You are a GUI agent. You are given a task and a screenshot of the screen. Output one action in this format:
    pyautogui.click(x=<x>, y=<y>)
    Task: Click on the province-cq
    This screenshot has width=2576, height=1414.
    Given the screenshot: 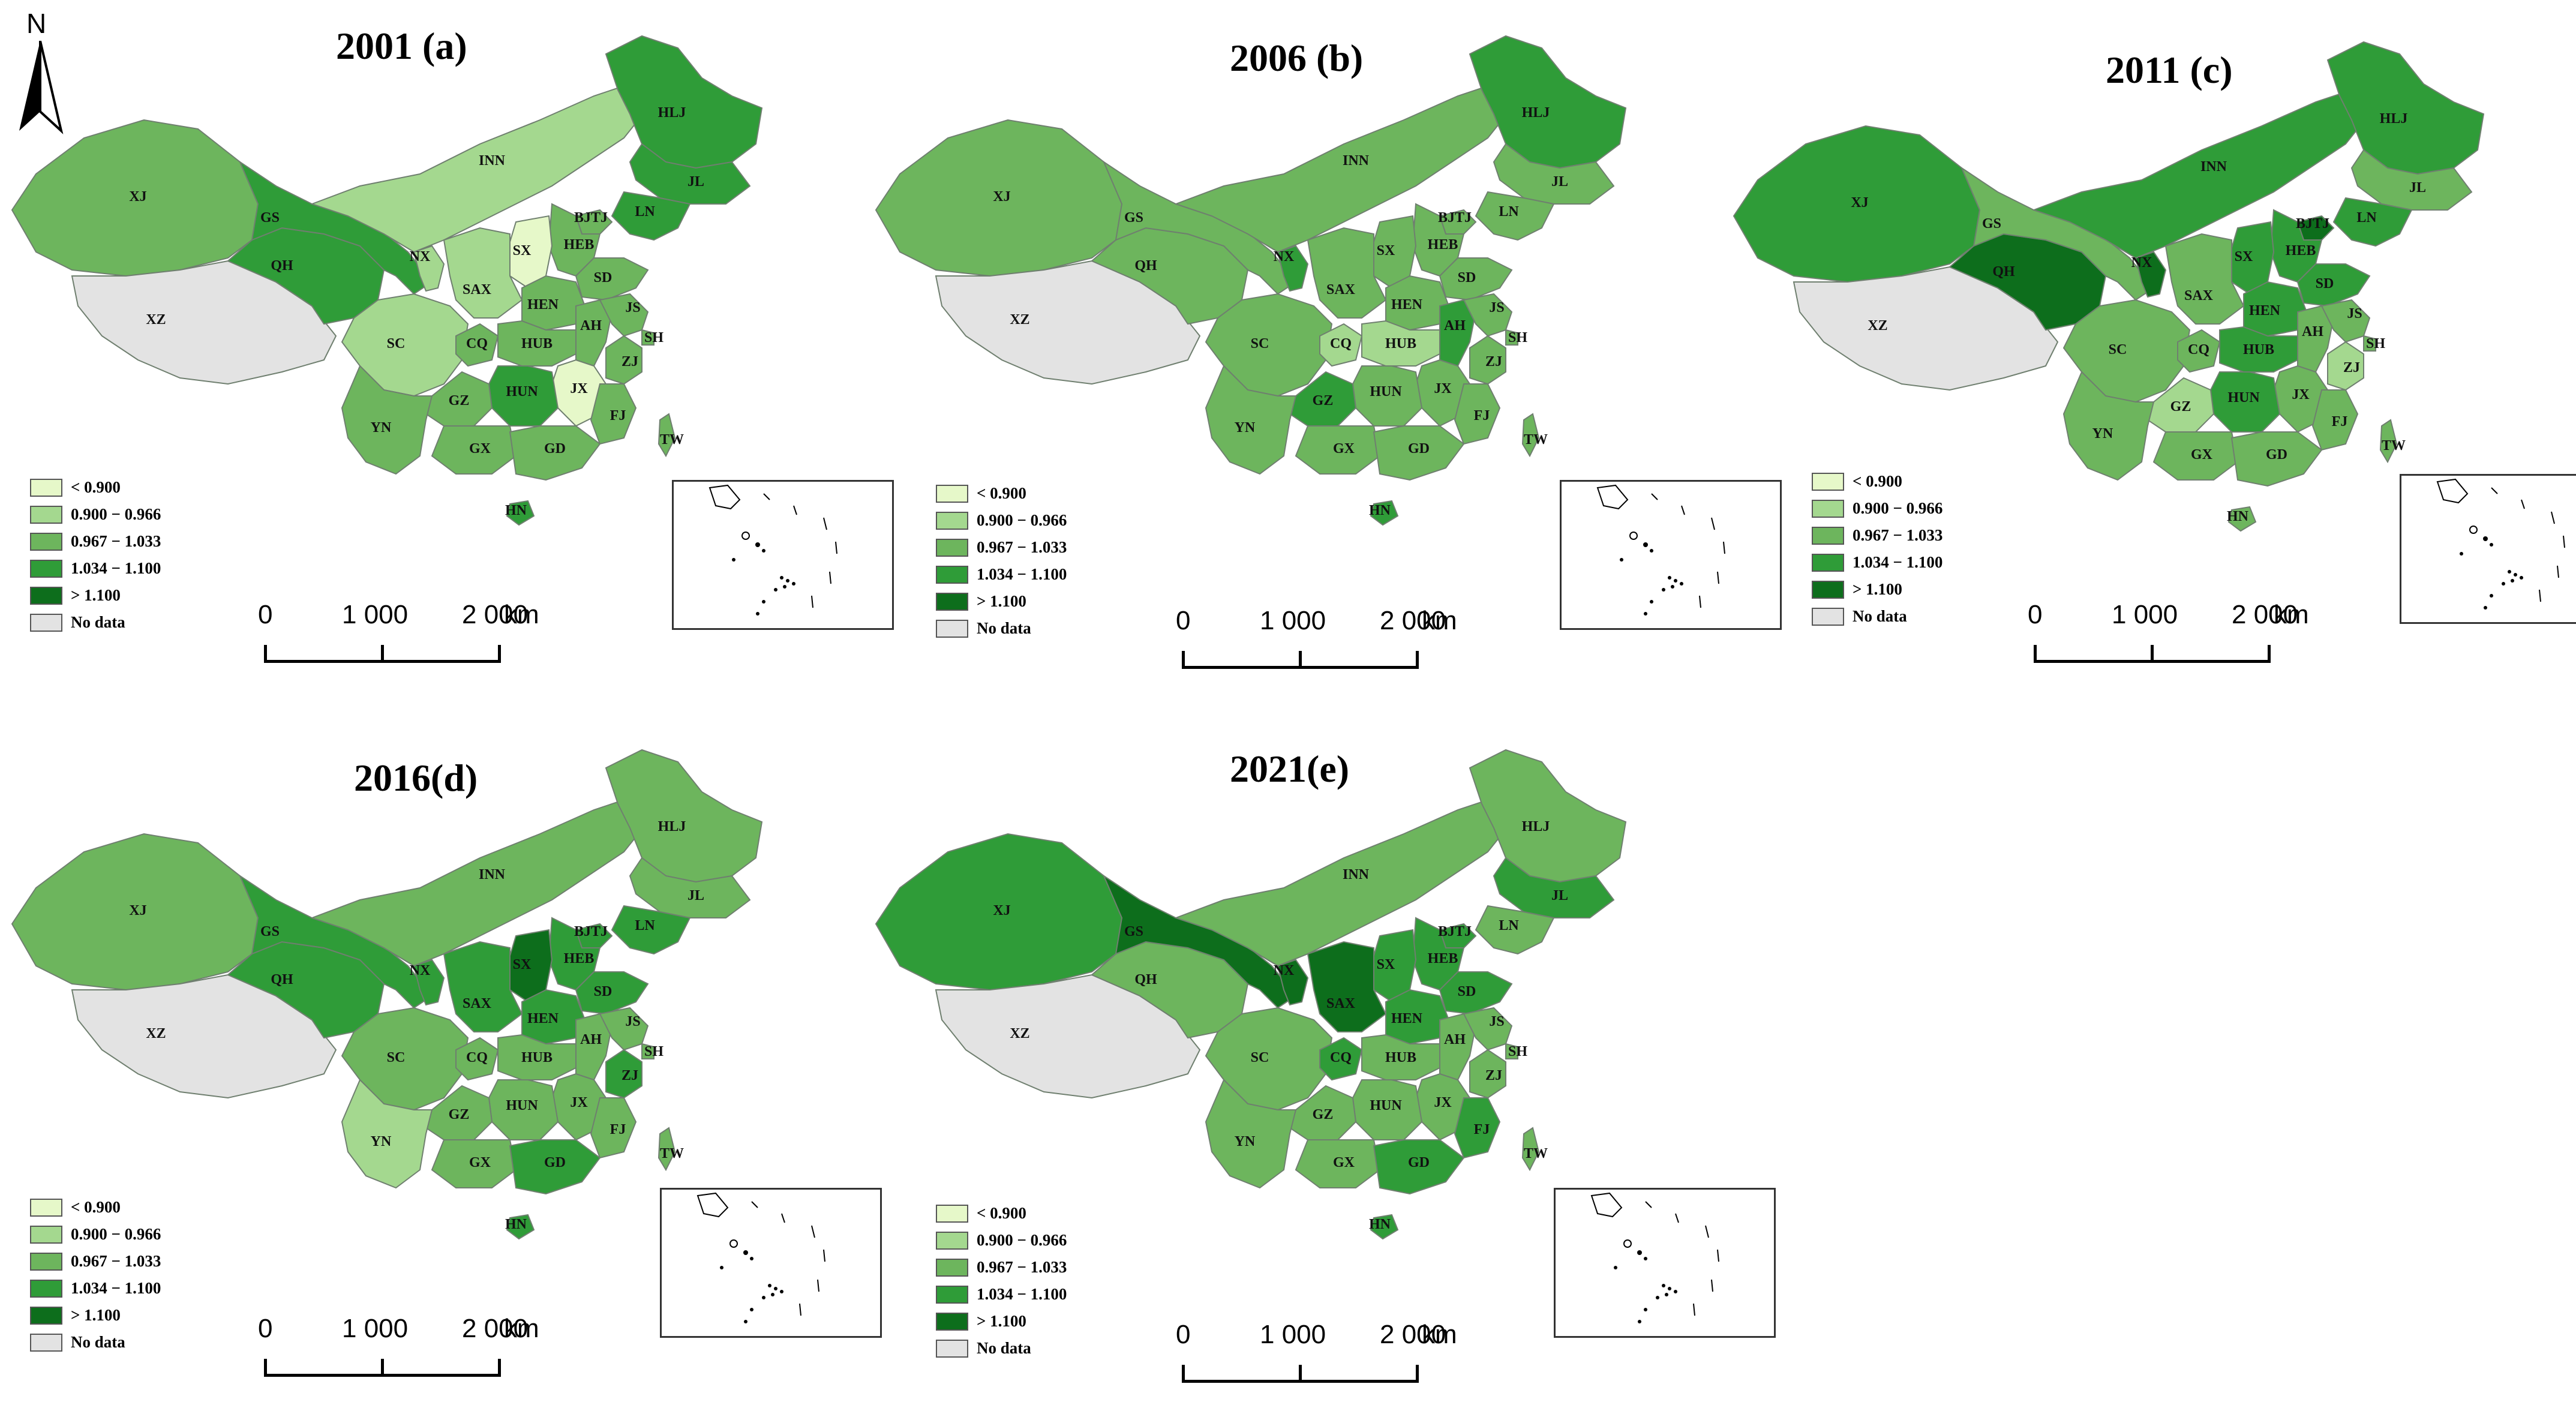 What is the action you would take?
    pyautogui.click(x=477, y=1059)
    